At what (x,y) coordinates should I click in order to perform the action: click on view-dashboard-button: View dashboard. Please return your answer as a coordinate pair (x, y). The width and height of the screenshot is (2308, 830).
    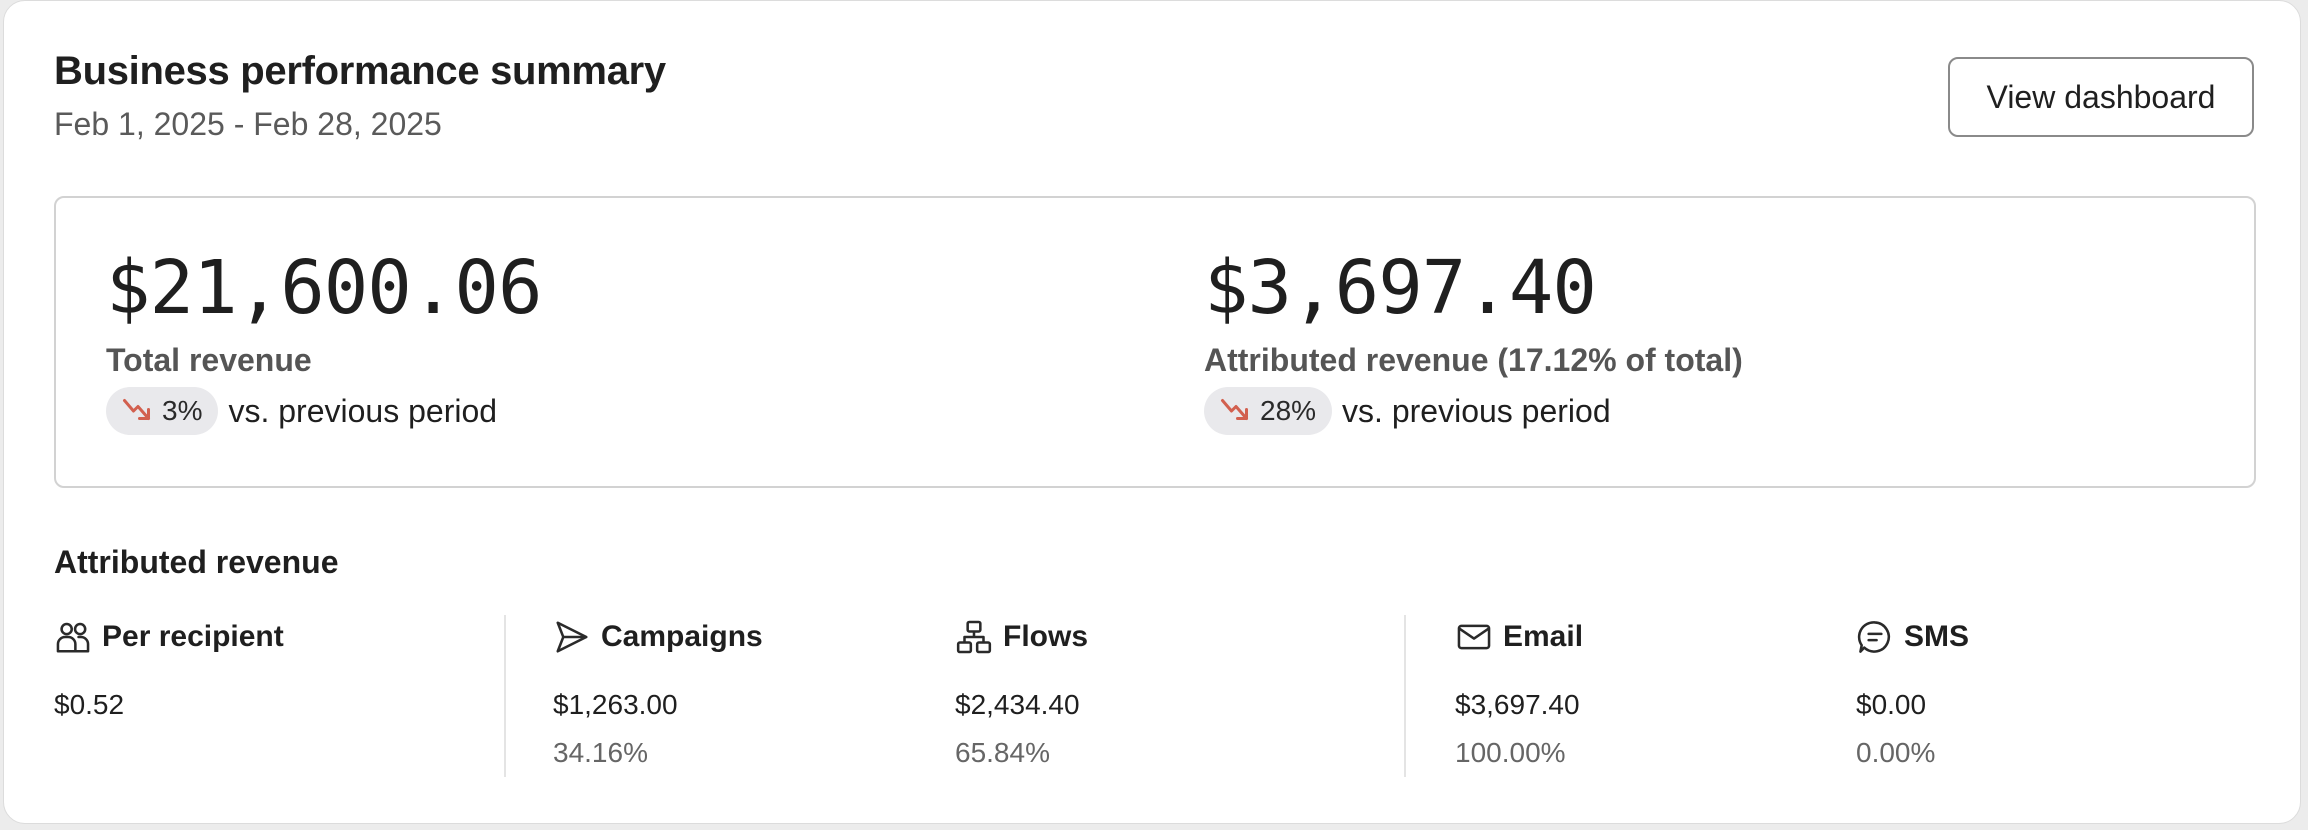
    Looking at the image, I should click on (2101, 97).